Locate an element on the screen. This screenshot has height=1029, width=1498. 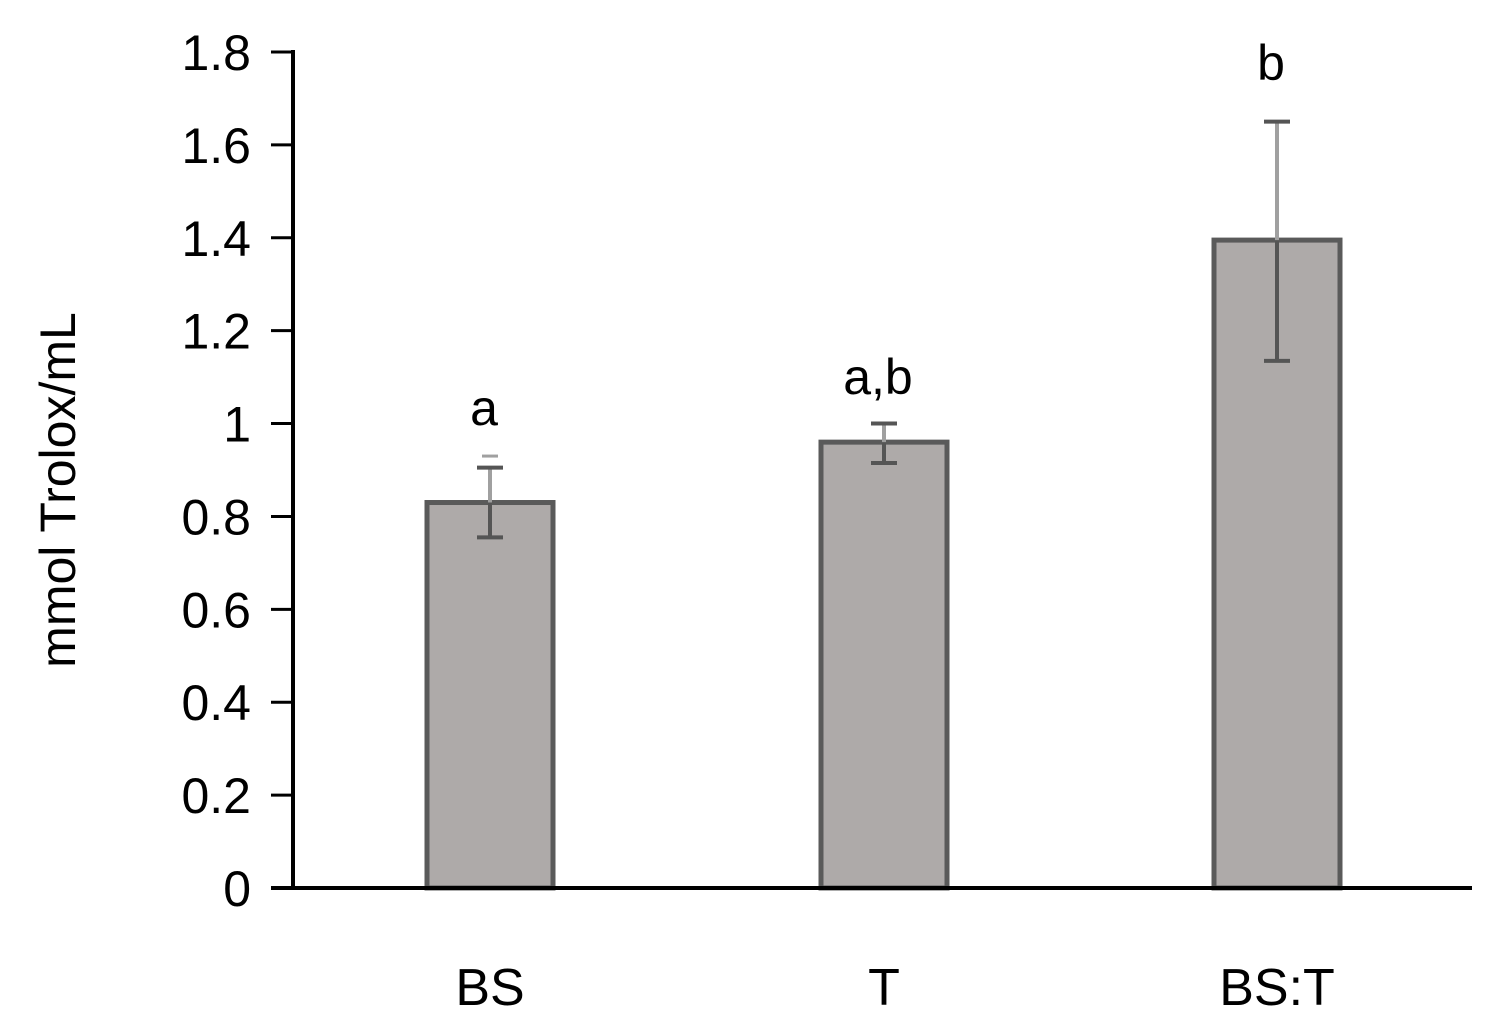
y-tick-label: 0.2 is located at coordinates (216, 796).